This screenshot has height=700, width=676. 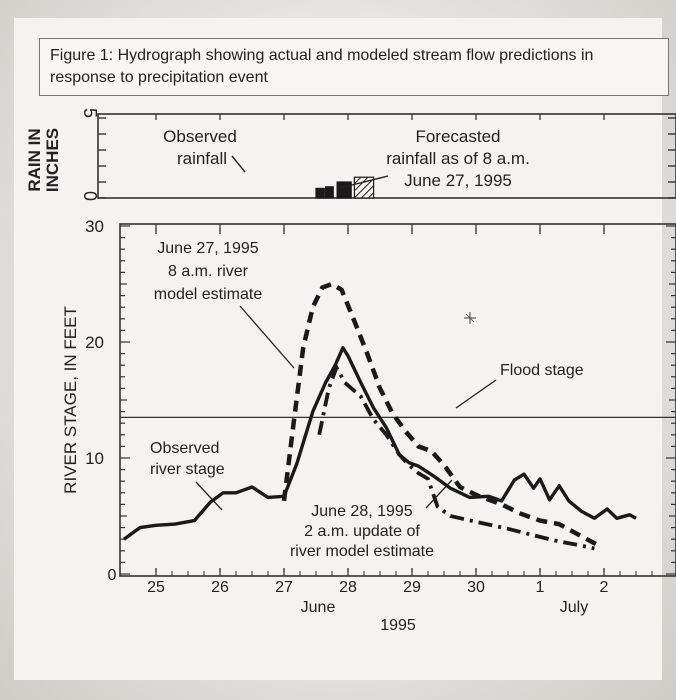 I want to click on flood-stage-leader, so click(x=476, y=394).